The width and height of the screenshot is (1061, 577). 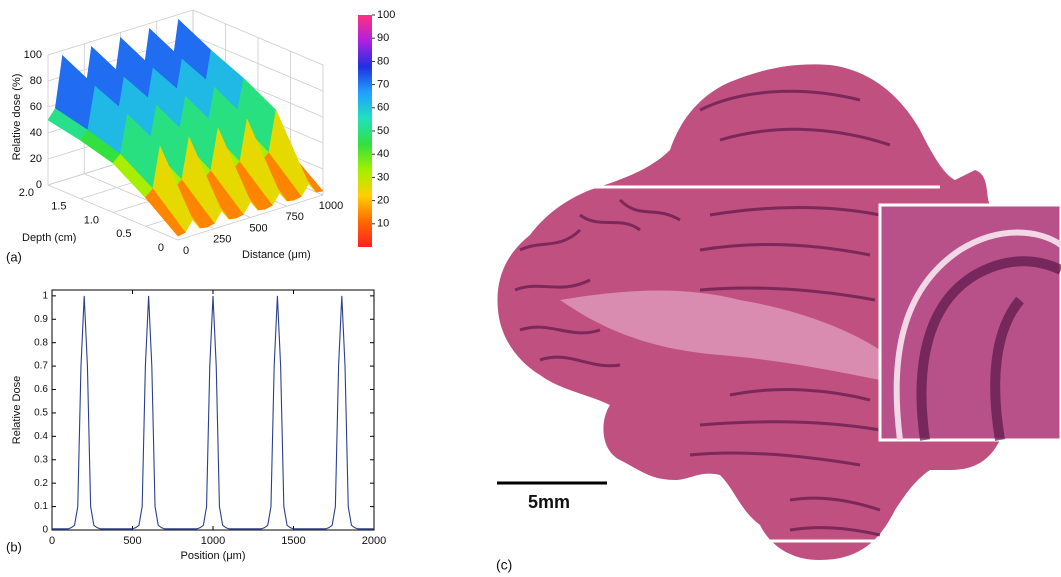 What do you see at coordinates (39, 185) in the screenshot?
I see `z-tick-label: 0` at bounding box center [39, 185].